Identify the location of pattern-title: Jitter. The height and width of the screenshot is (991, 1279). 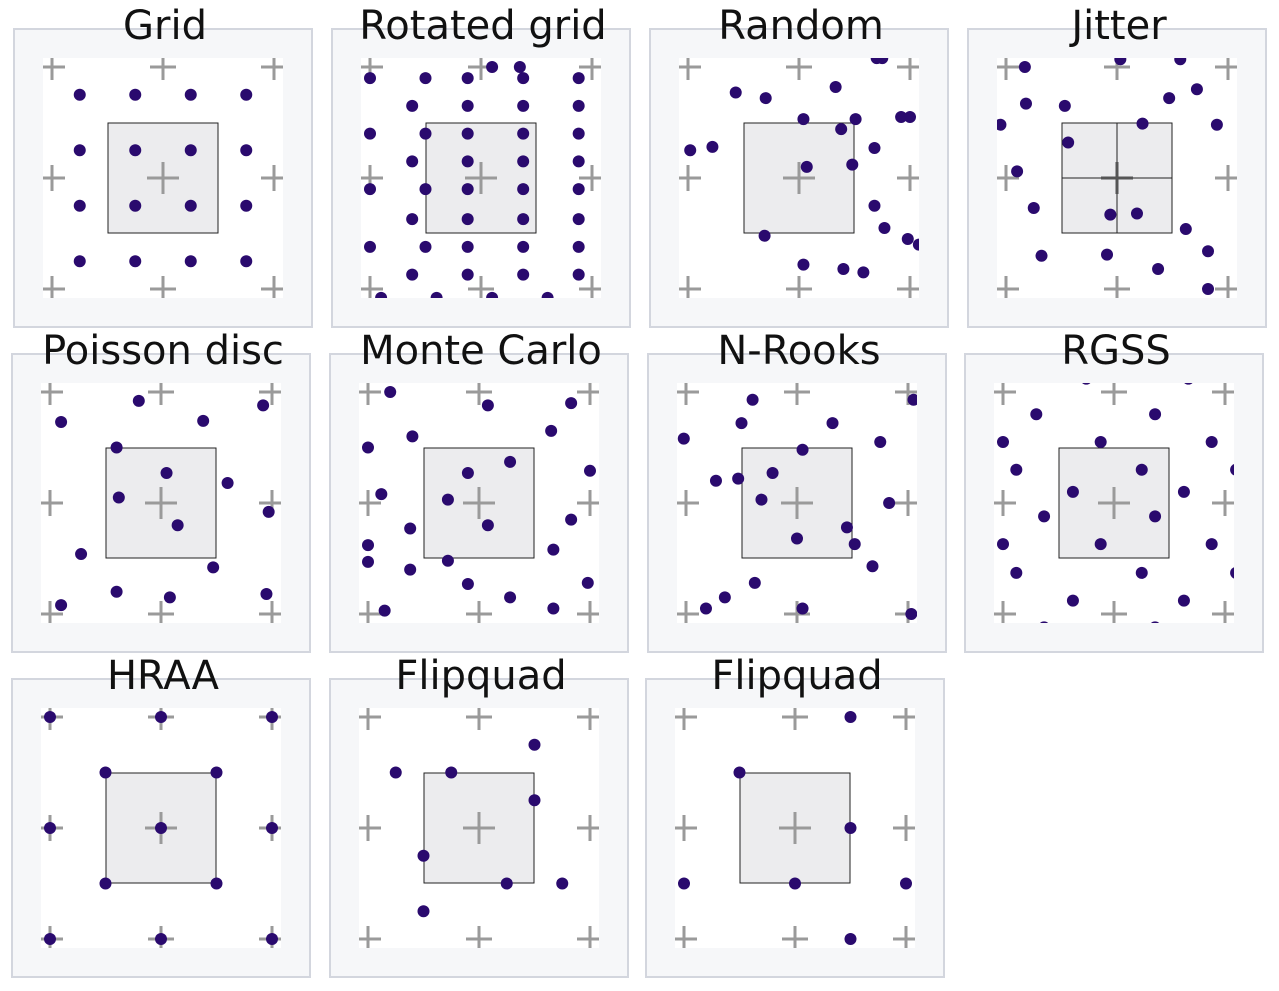
(1119, 26).